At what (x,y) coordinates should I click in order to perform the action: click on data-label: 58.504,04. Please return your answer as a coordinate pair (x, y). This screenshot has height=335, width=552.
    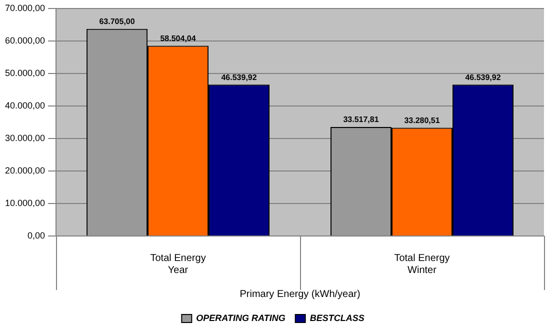
    Looking at the image, I should click on (178, 38).